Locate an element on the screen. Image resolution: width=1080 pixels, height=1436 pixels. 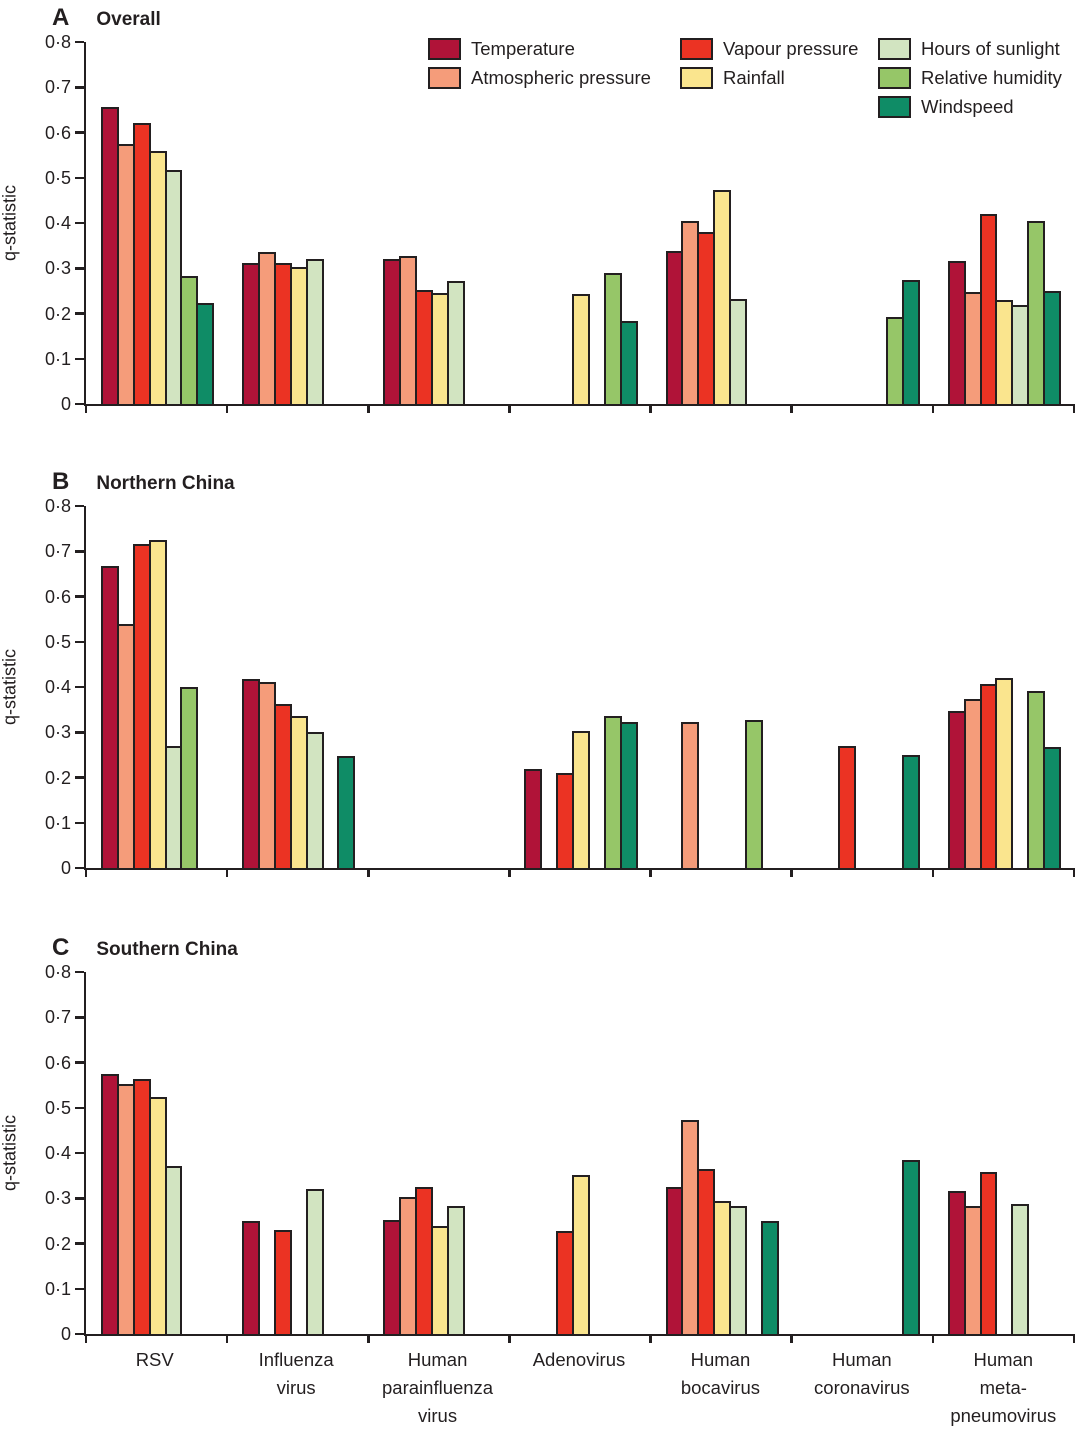
x-category-label-influenza-virus: Influenza virus is located at coordinates (295, 1388).